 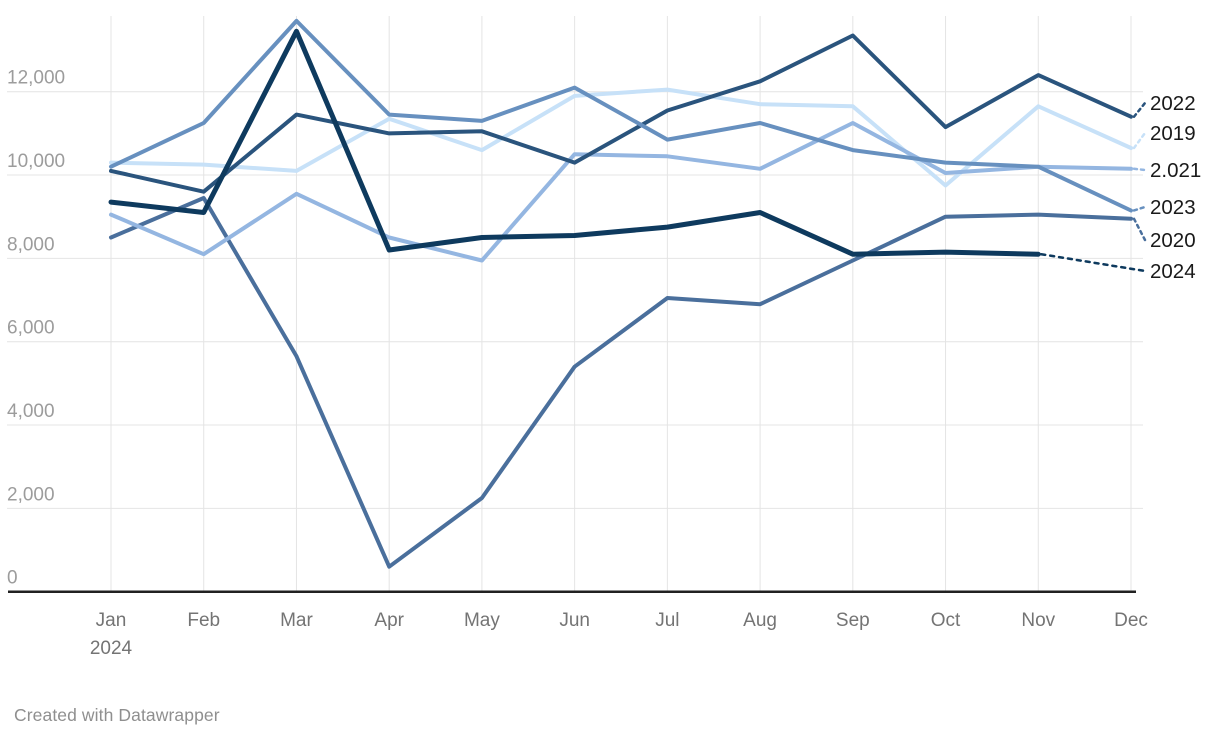 What do you see at coordinates (1131, 620) in the screenshot?
I see `x-tick-label: Dec` at bounding box center [1131, 620].